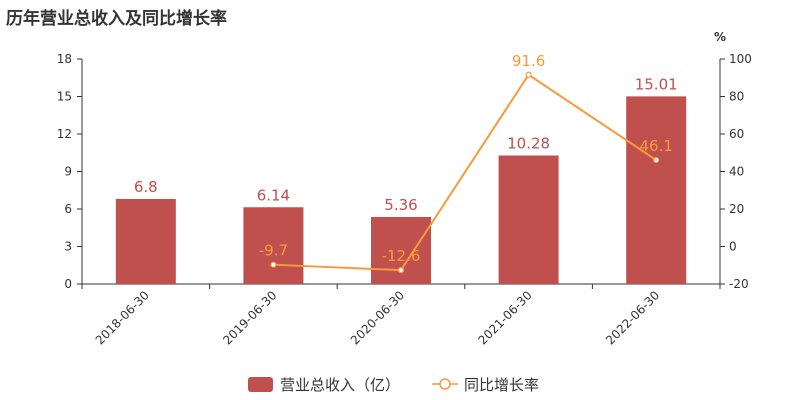 This screenshot has width=800, height=400. Describe the element at coordinates (733, 247) in the screenshot. I see `y-right-tick-label: 0` at that location.